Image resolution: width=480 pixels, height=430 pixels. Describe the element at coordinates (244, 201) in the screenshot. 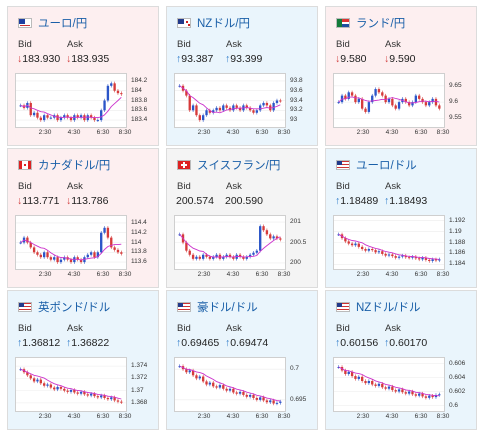

I see `ask-value: 200.590` at that location.